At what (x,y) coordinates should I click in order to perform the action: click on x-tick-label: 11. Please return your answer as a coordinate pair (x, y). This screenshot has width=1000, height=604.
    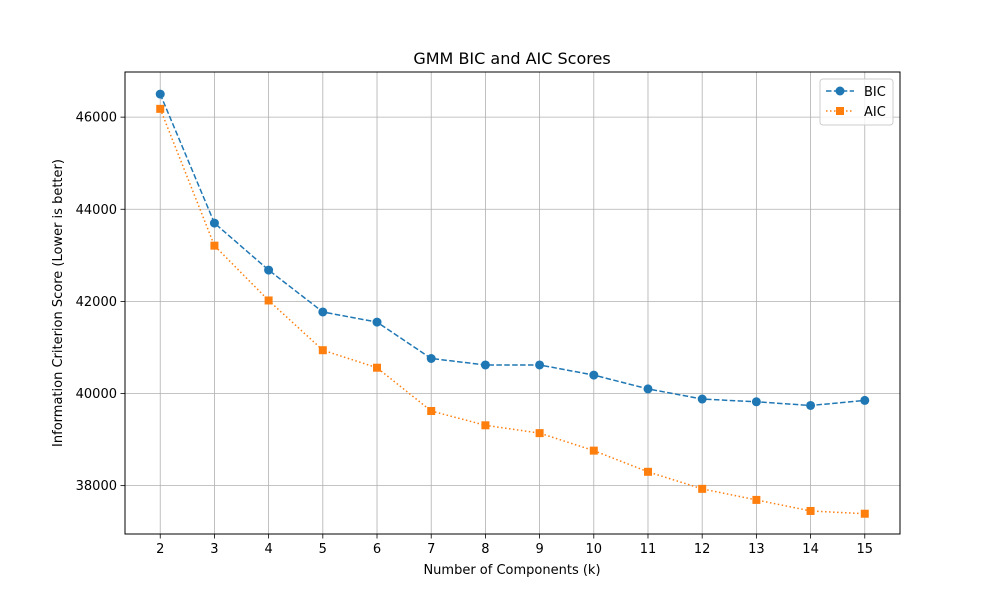
    Looking at the image, I should click on (648, 549).